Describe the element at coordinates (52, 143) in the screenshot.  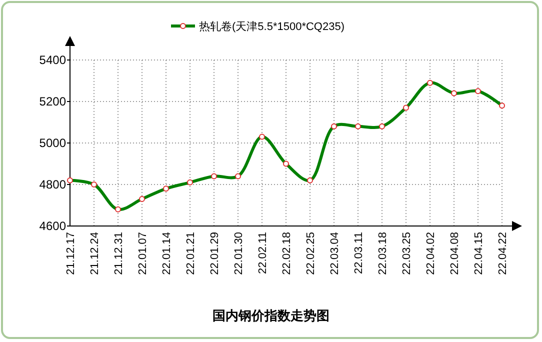
I see `y-tick-label: 5000` at that location.